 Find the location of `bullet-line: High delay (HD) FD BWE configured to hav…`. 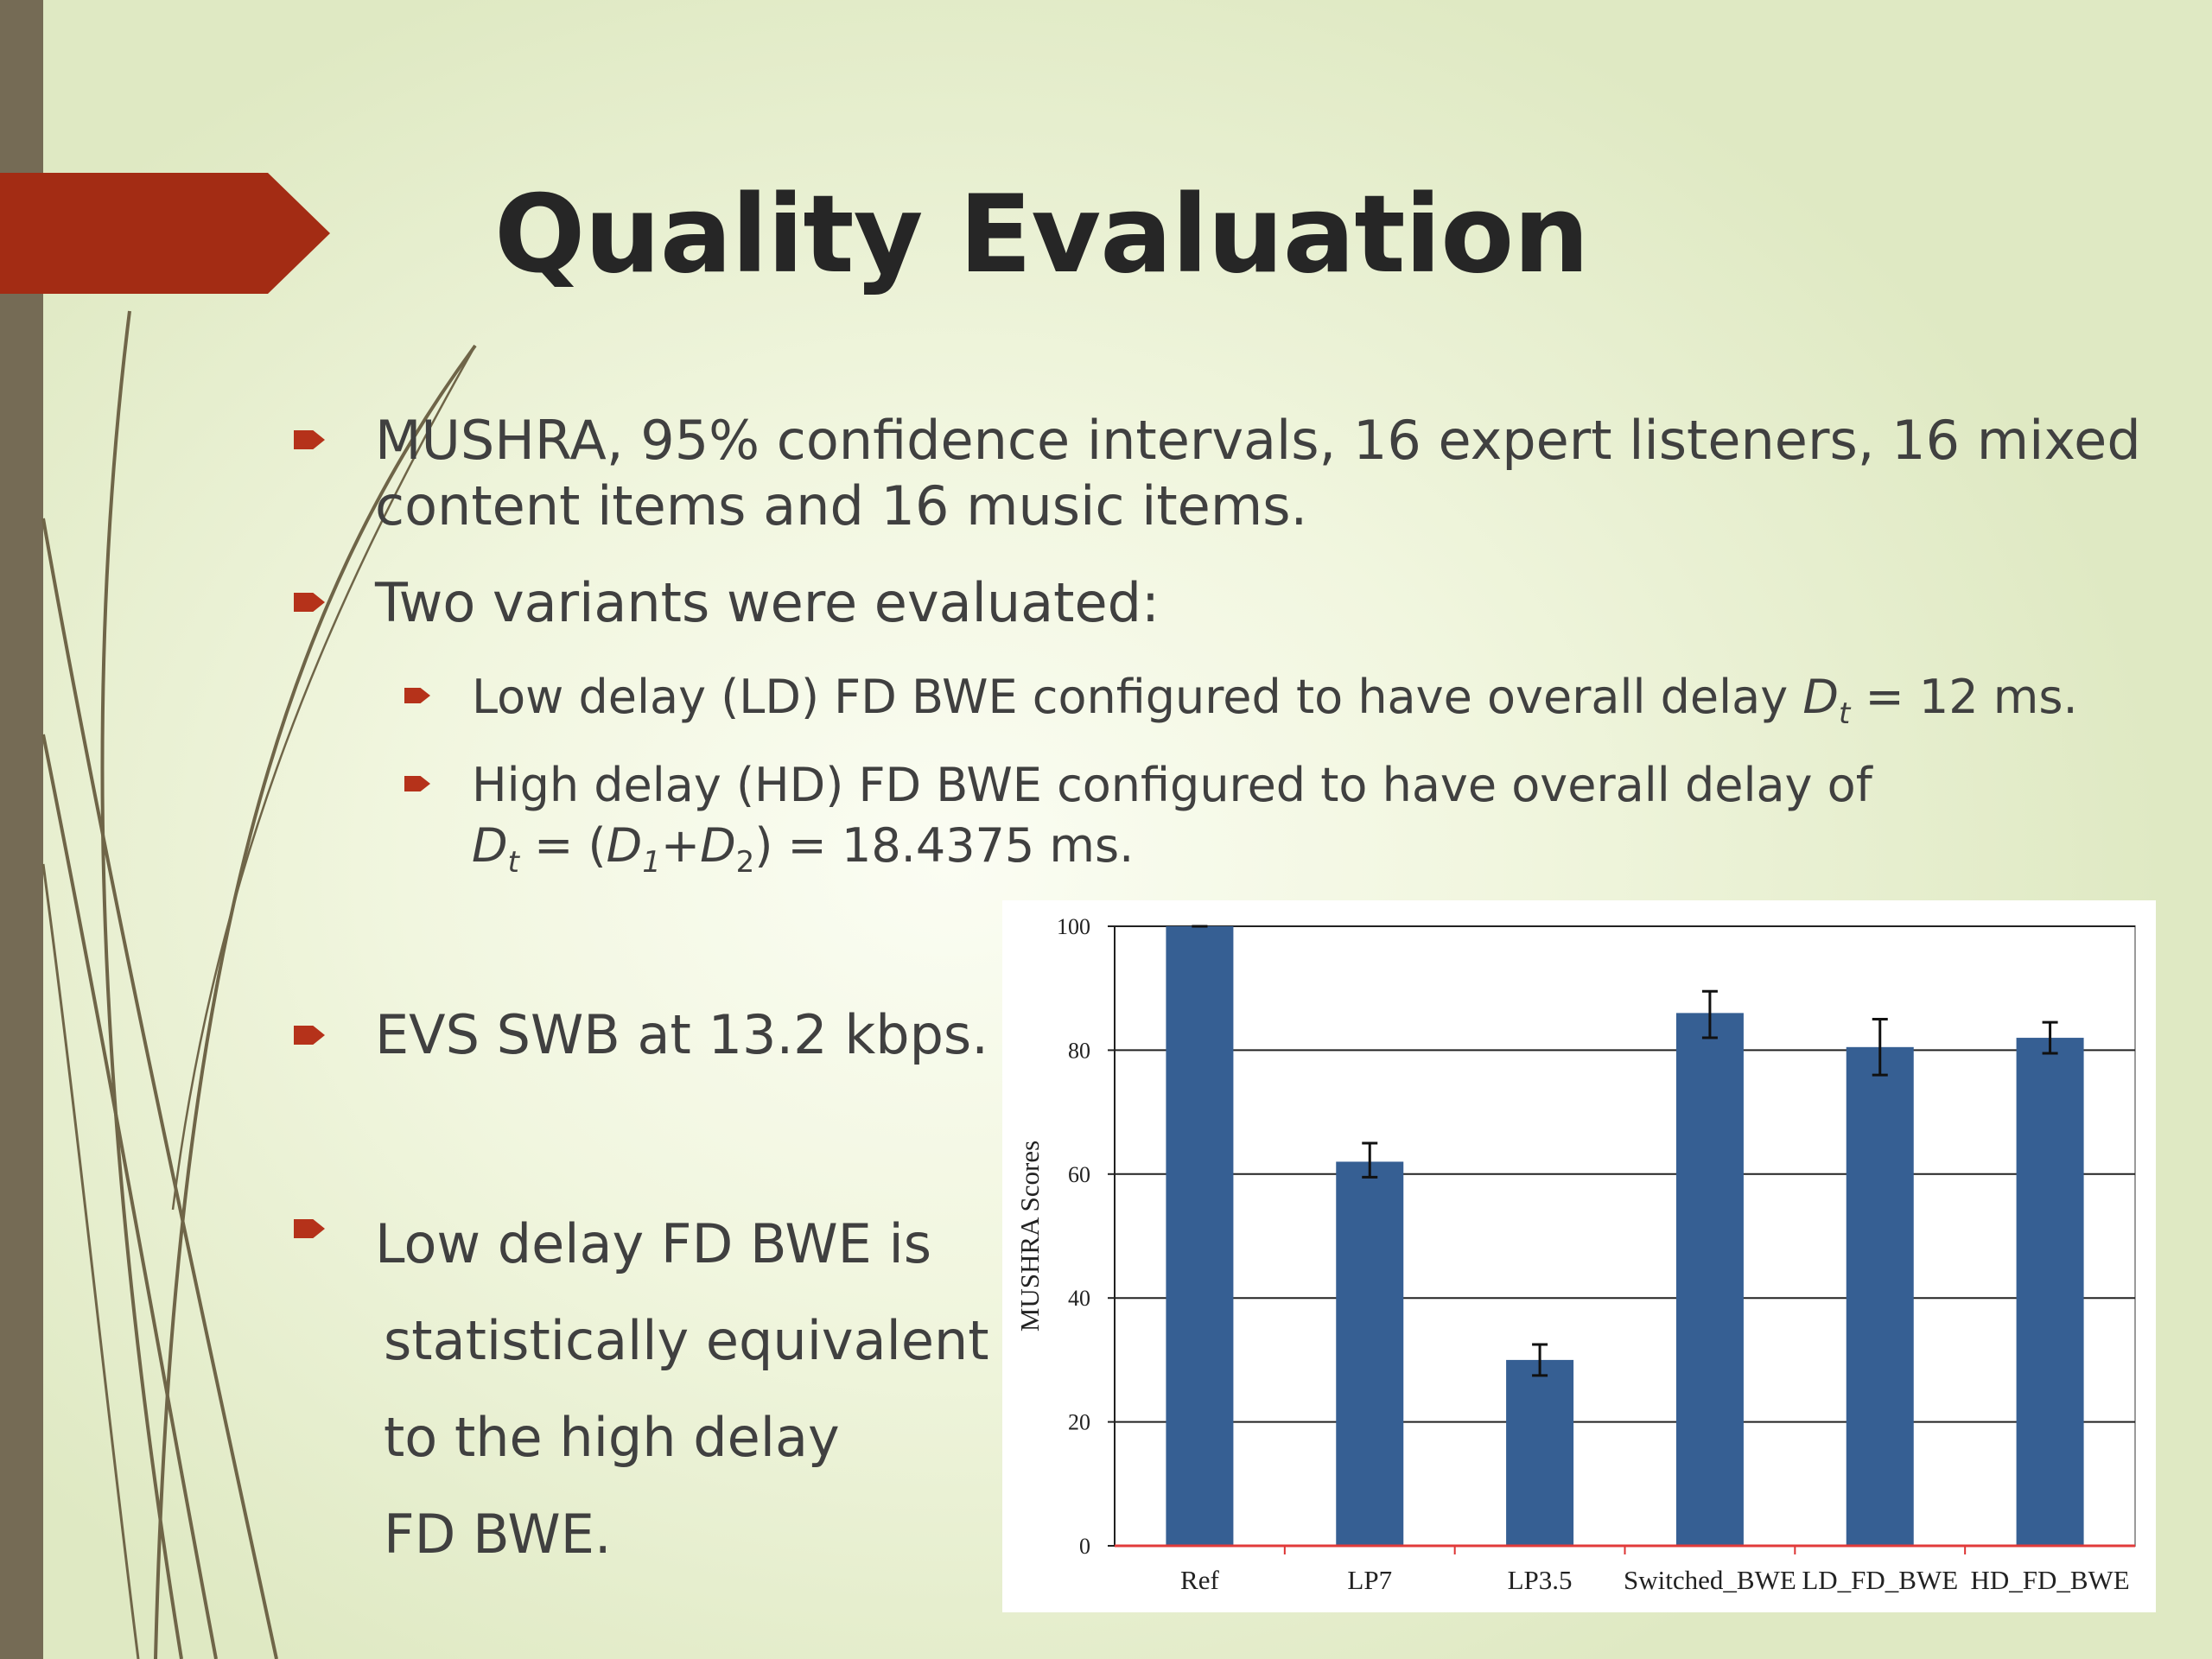

bullet-line: High delay (HD) FD BWE configured to hav… is located at coordinates (1172, 785).